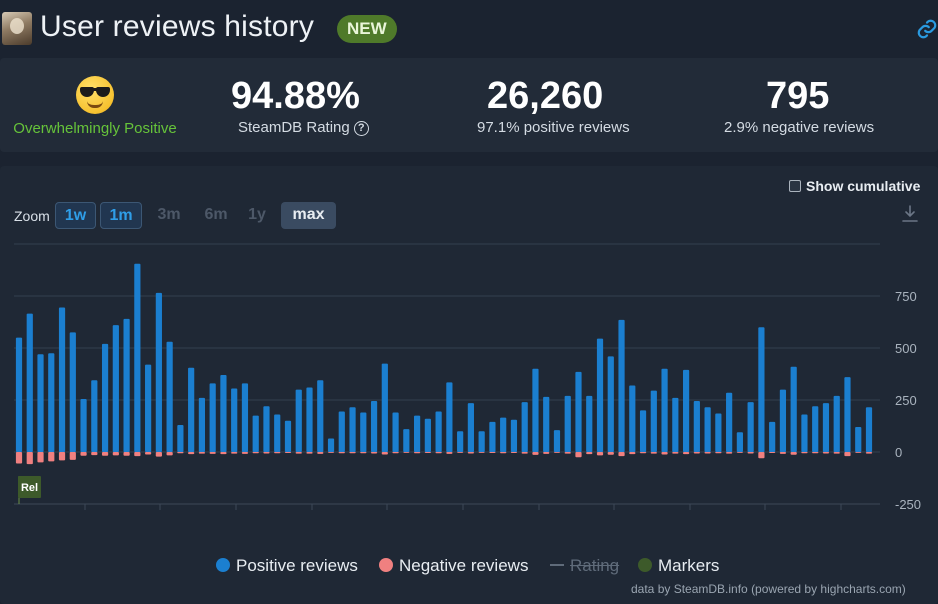 The width and height of the screenshot is (938, 604). I want to click on legend-negative: Negative reviews, so click(453, 566).